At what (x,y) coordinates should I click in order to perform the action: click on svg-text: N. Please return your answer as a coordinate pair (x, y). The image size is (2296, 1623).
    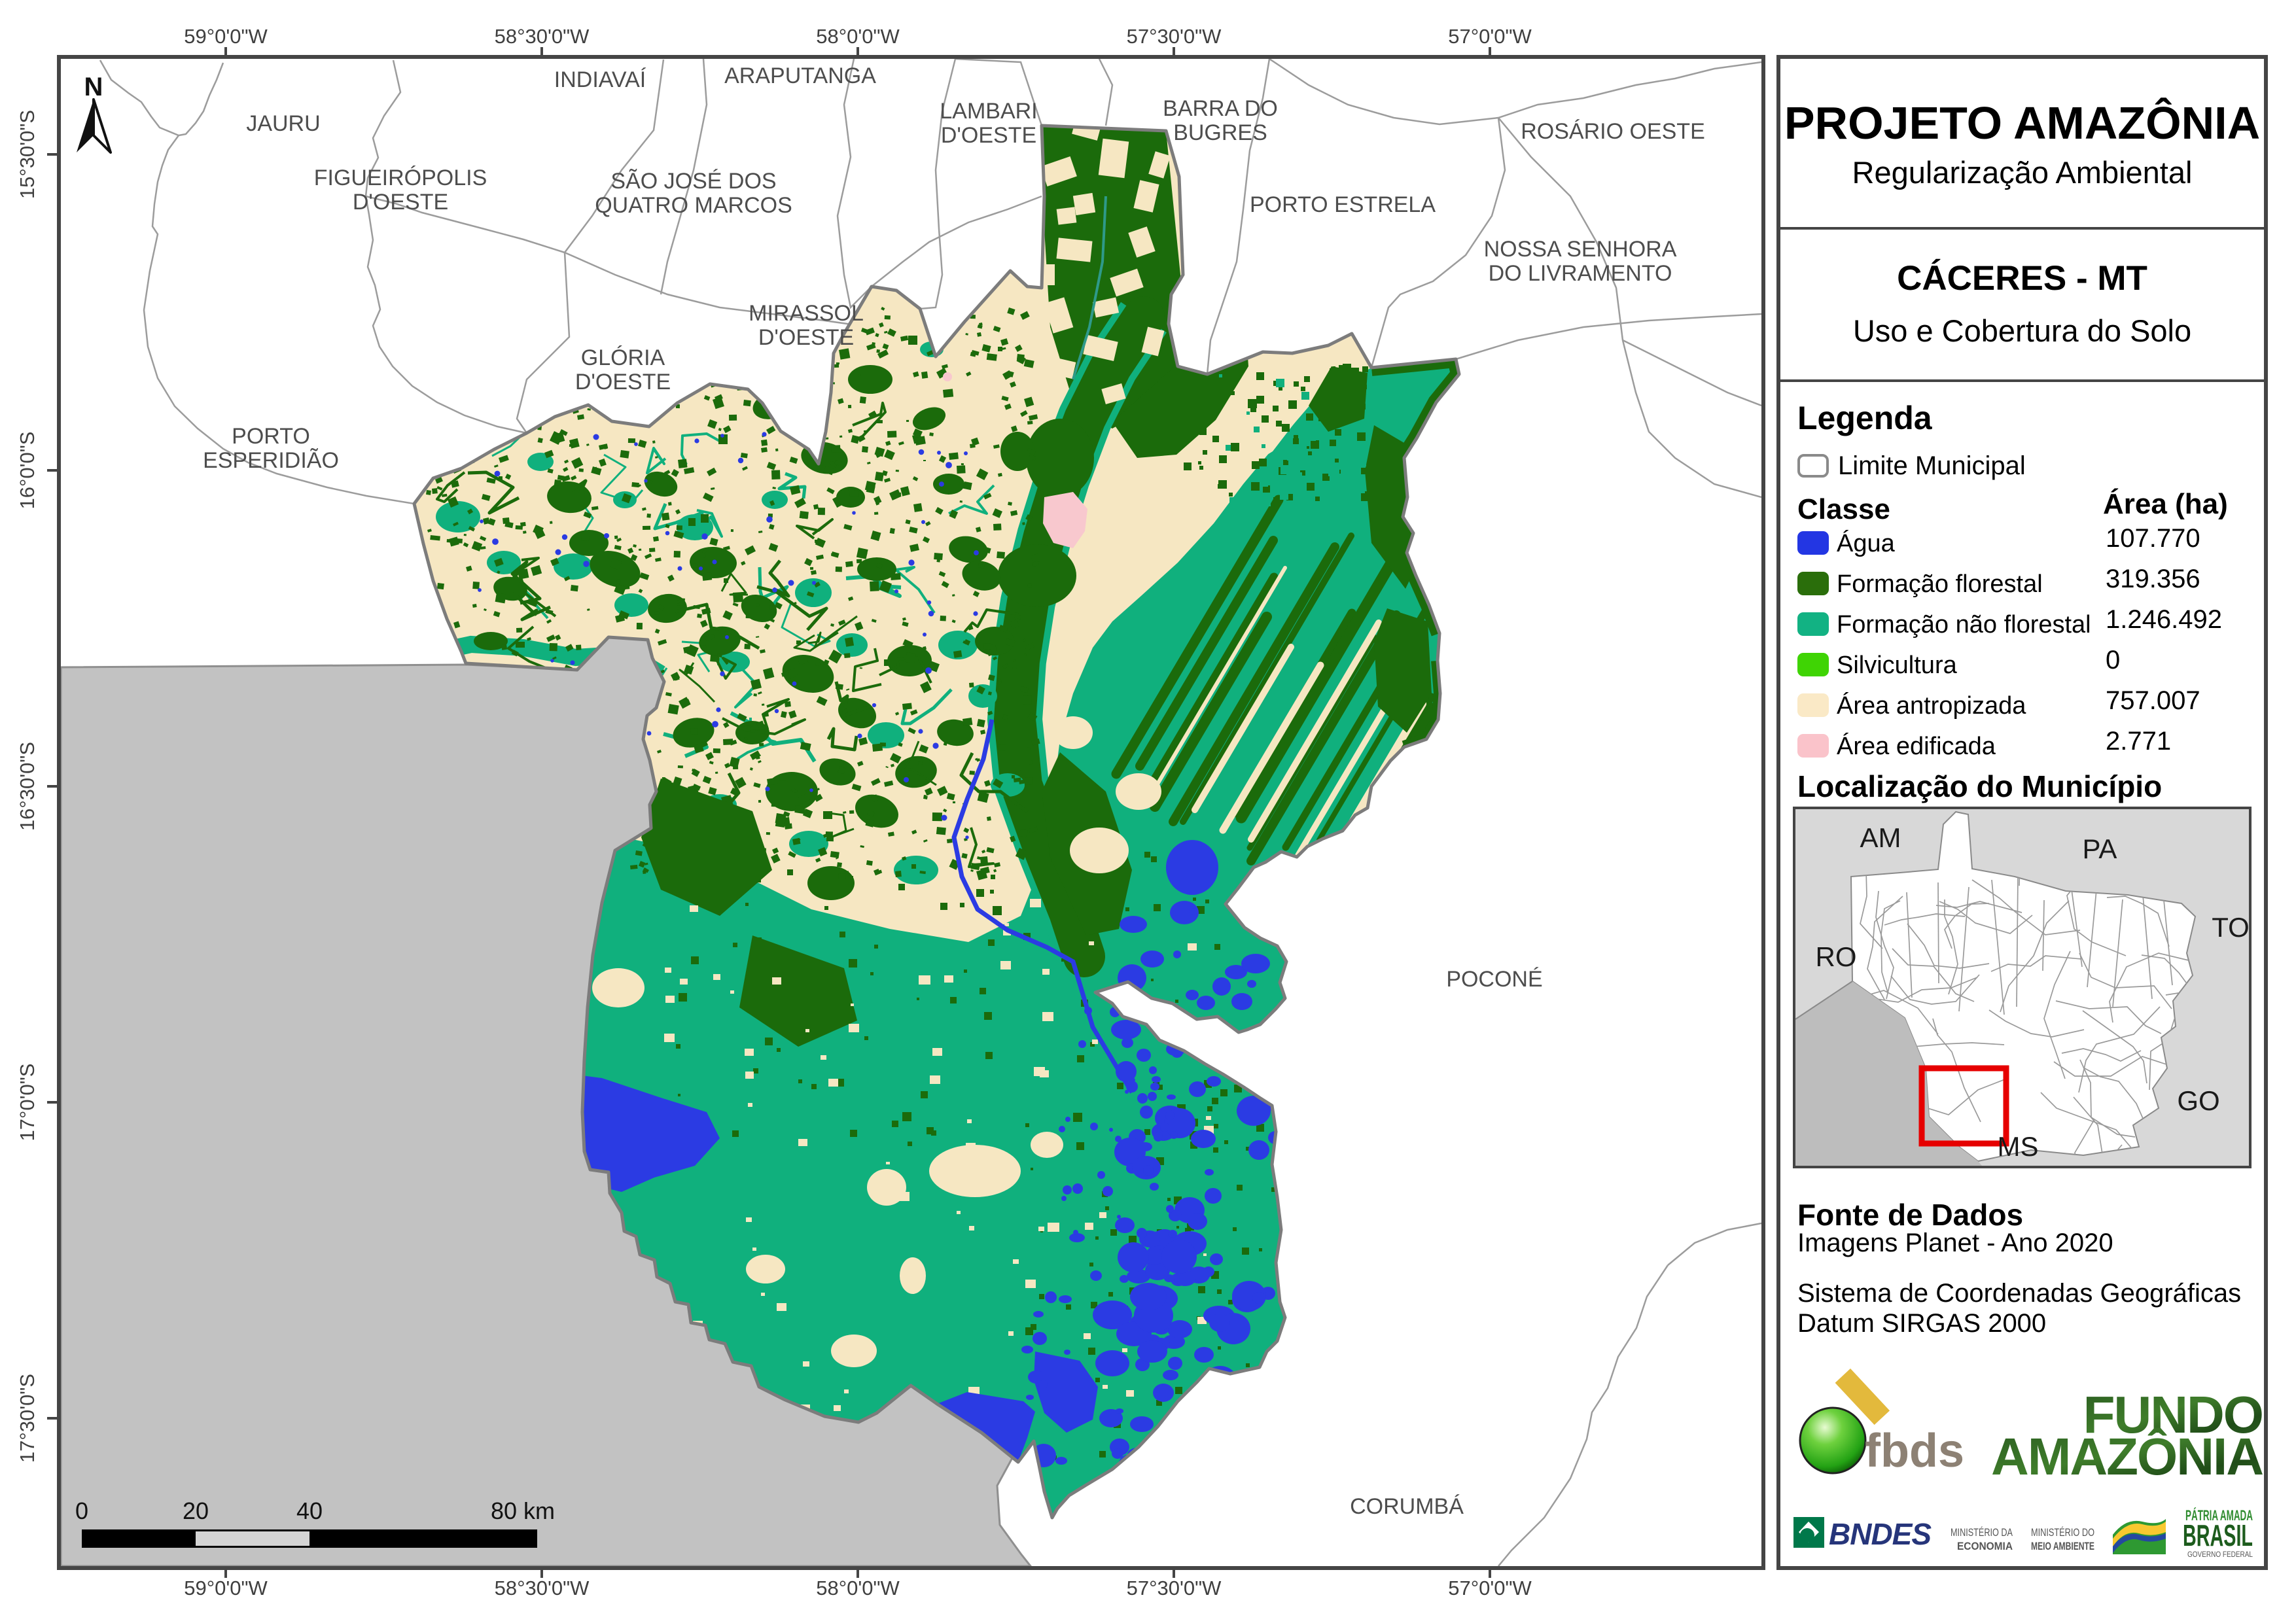
    Looking at the image, I should click on (93, 87).